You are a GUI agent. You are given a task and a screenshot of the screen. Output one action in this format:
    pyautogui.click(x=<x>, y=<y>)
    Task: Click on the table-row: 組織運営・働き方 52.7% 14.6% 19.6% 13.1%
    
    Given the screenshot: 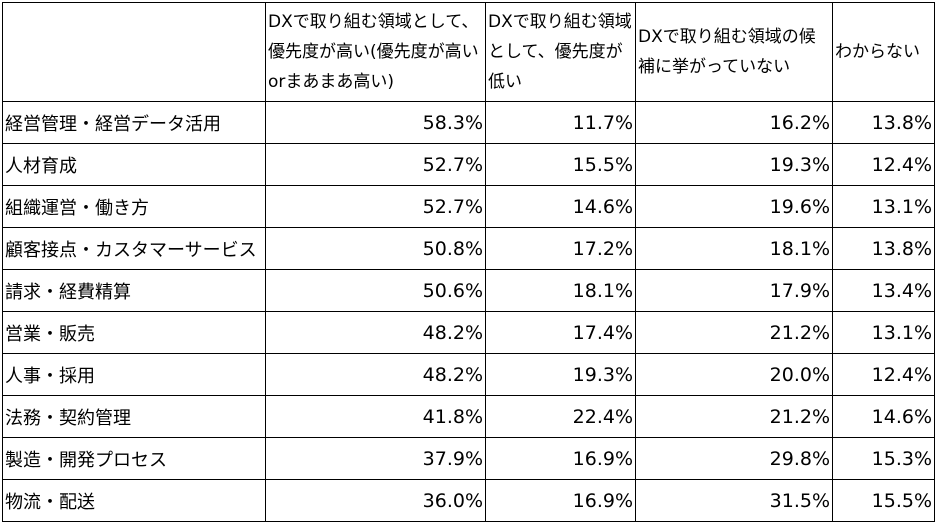 What is the action you would take?
    pyautogui.click(x=468, y=206)
    